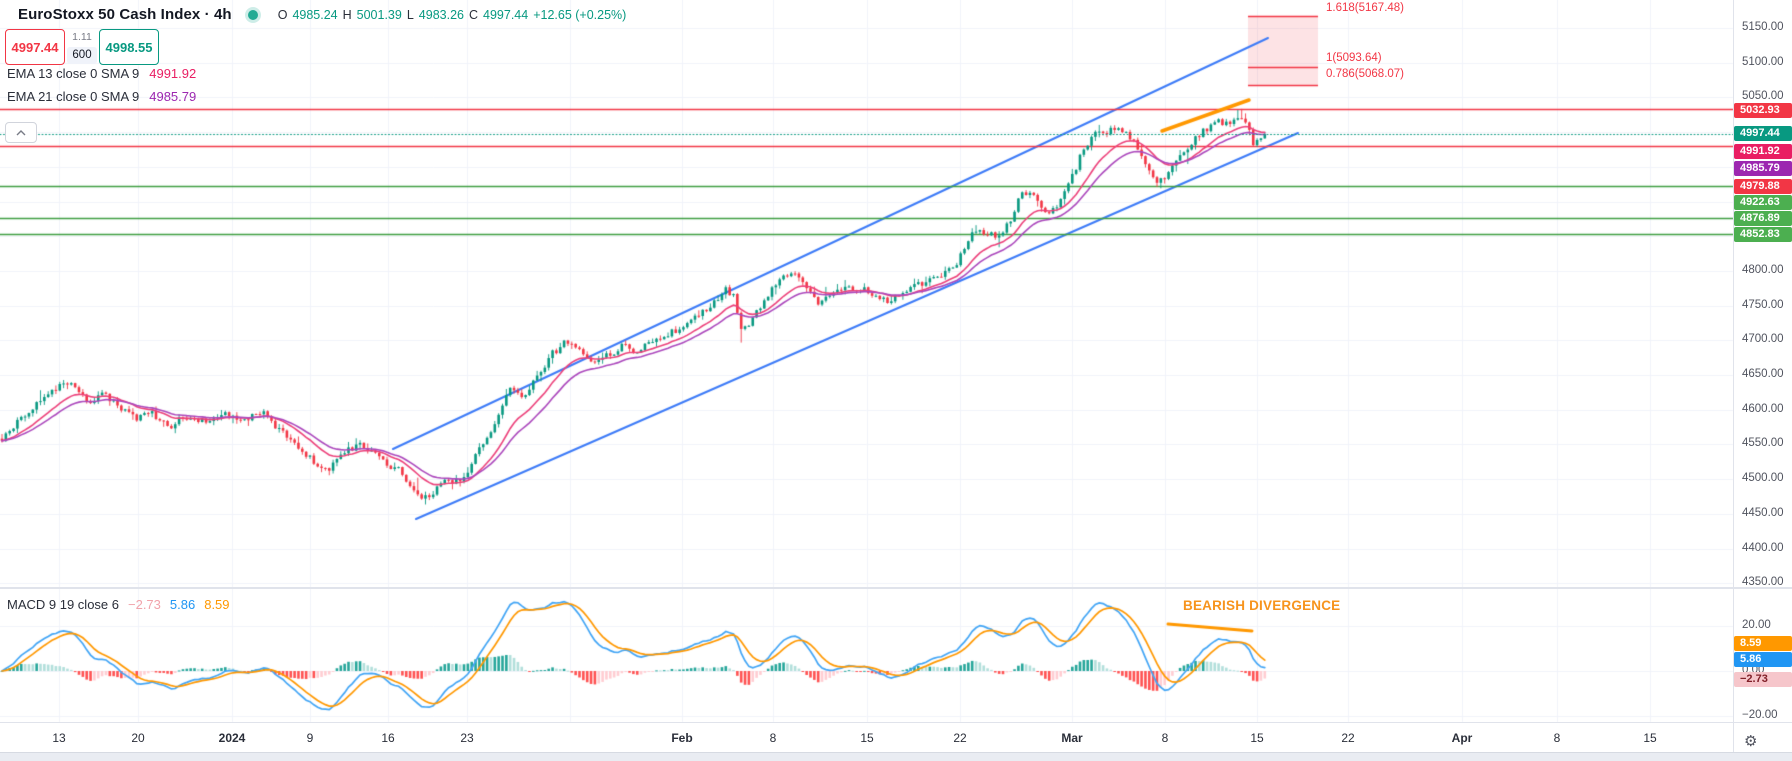 The width and height of the screenshot is (1792, 761). What do you see at coordinates (1760, 715) in the screenshot?
I see `macd-axis-tick: −20.00` at bounding box center [1760, 715].